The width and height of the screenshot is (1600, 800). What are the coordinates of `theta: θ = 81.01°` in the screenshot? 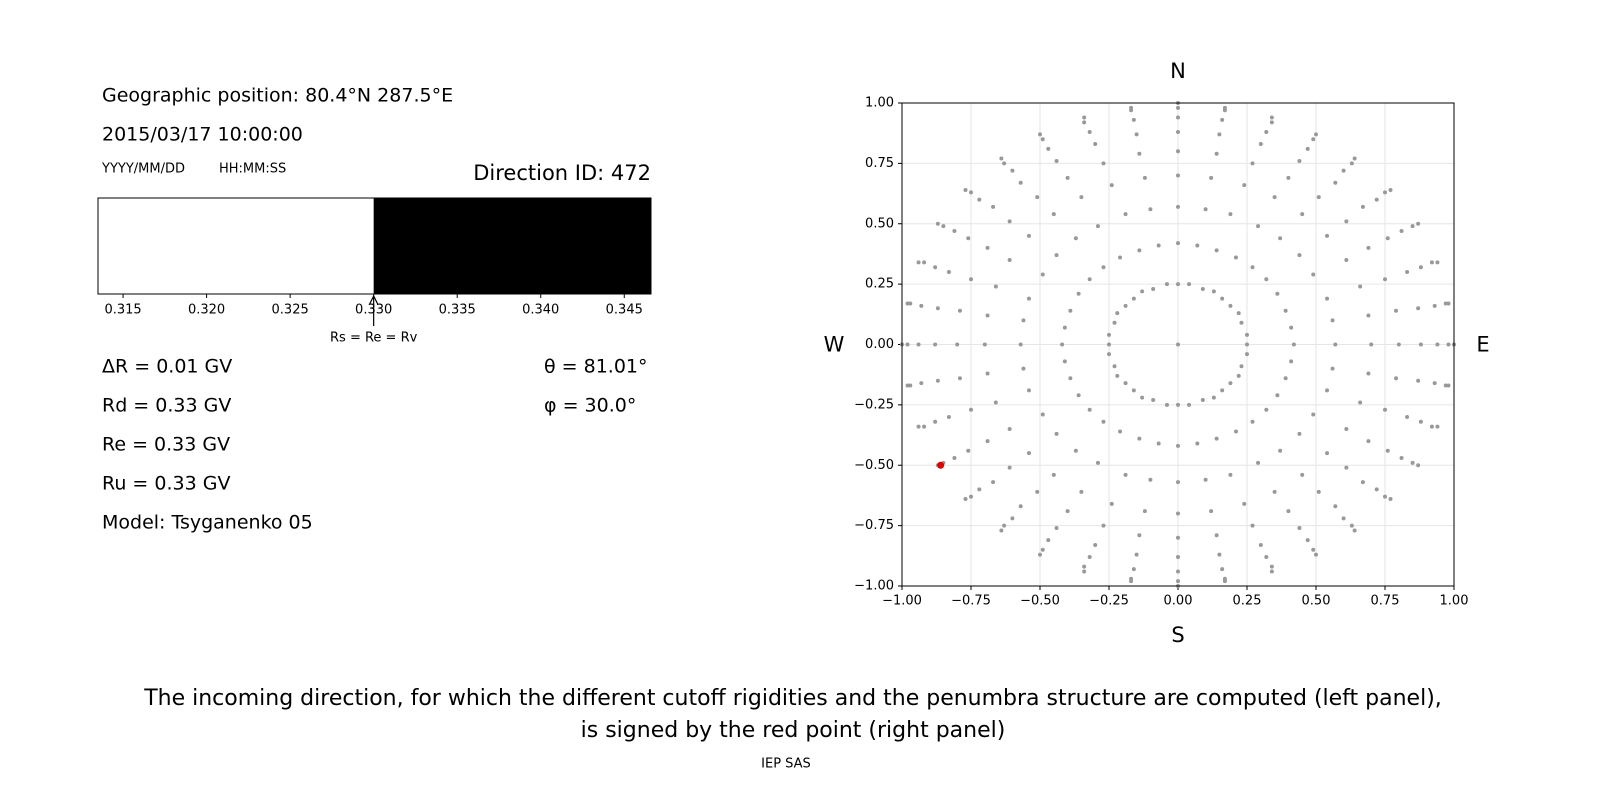 It's located at (596, 367).